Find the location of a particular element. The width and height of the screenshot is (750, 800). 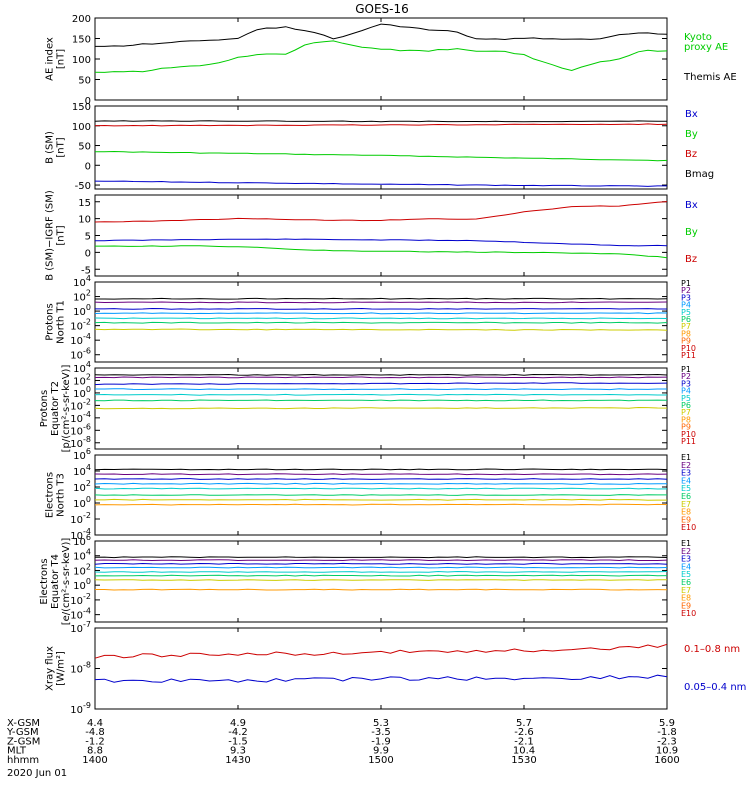

legend-p2: P2 is located at coordinates (686, 376).